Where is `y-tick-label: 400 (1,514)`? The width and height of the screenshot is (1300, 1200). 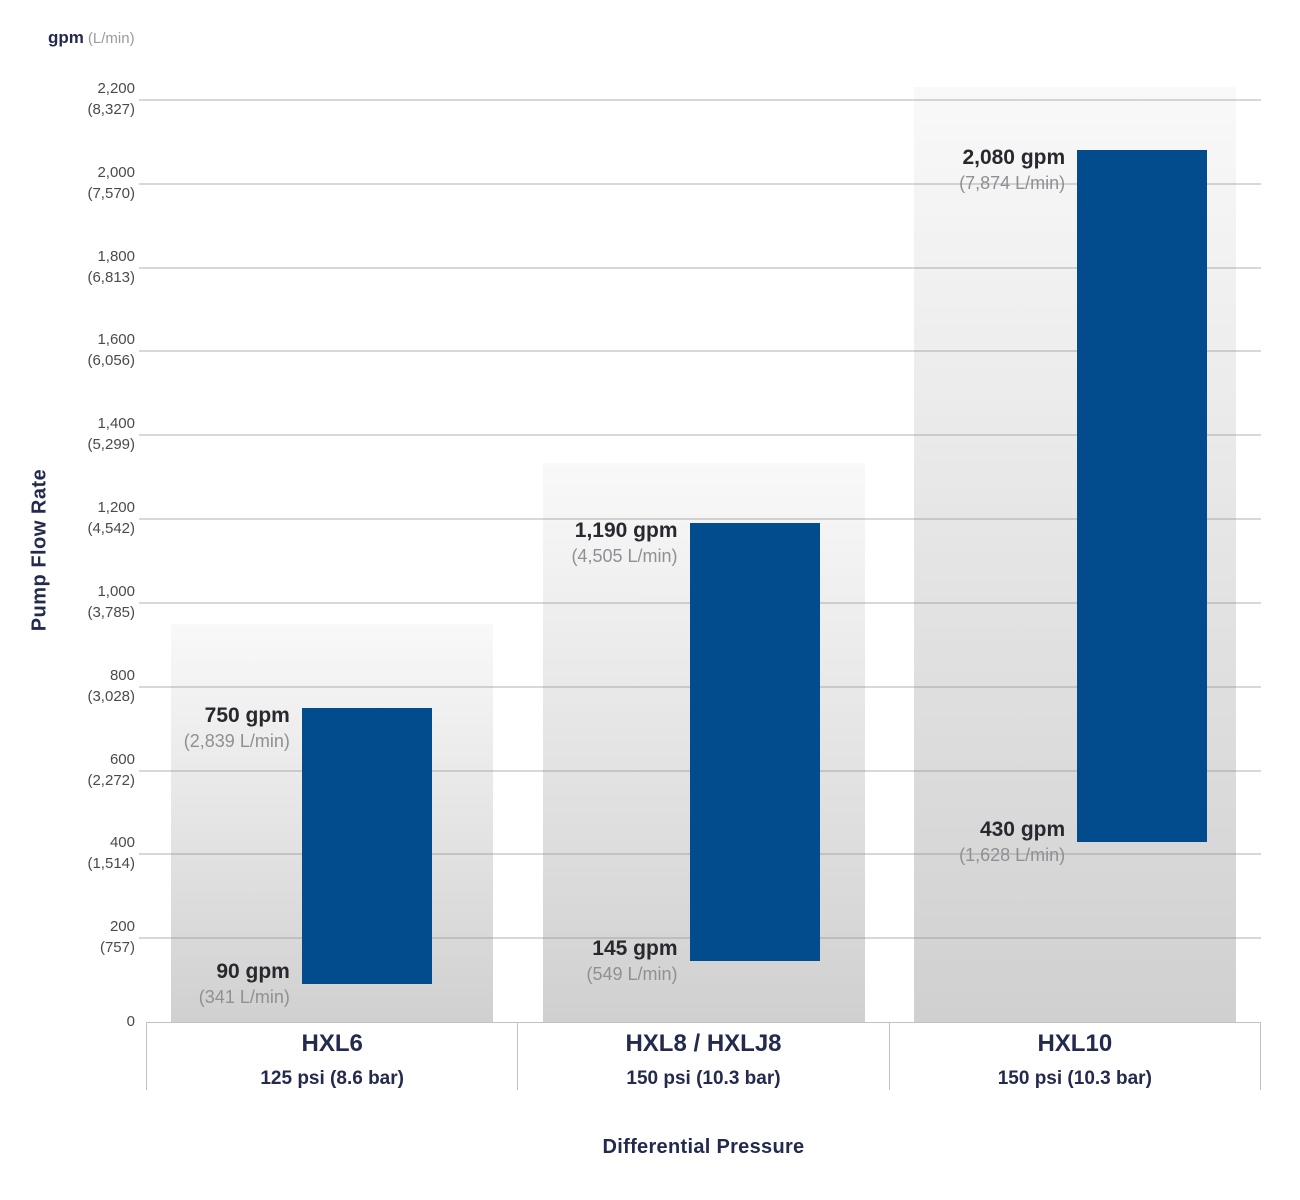 y-tick-label: 400 (1,514) is located at coordinates (80, 853).